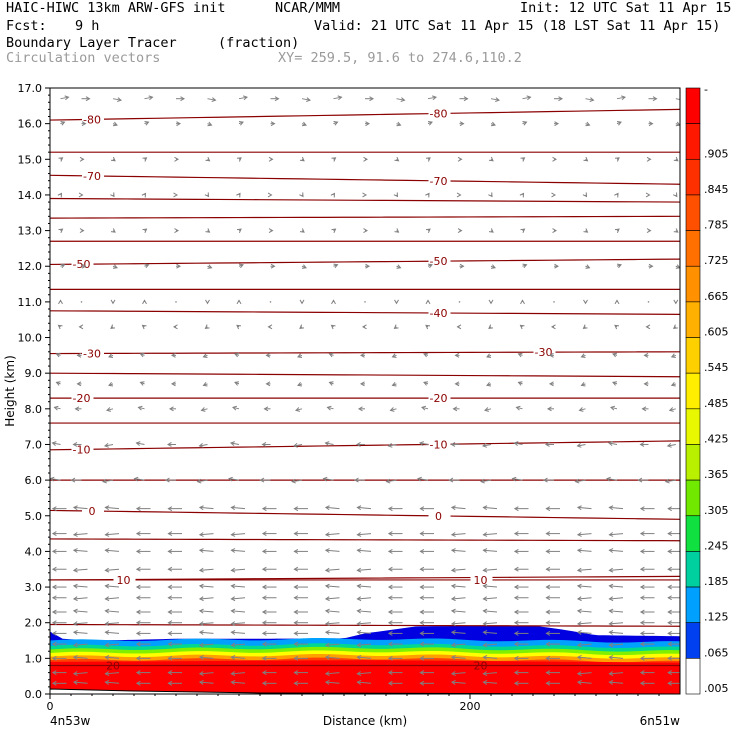  Describe the element at coordinates (439, 261) in the screenshot. I see `contour-label: -50` at that location.